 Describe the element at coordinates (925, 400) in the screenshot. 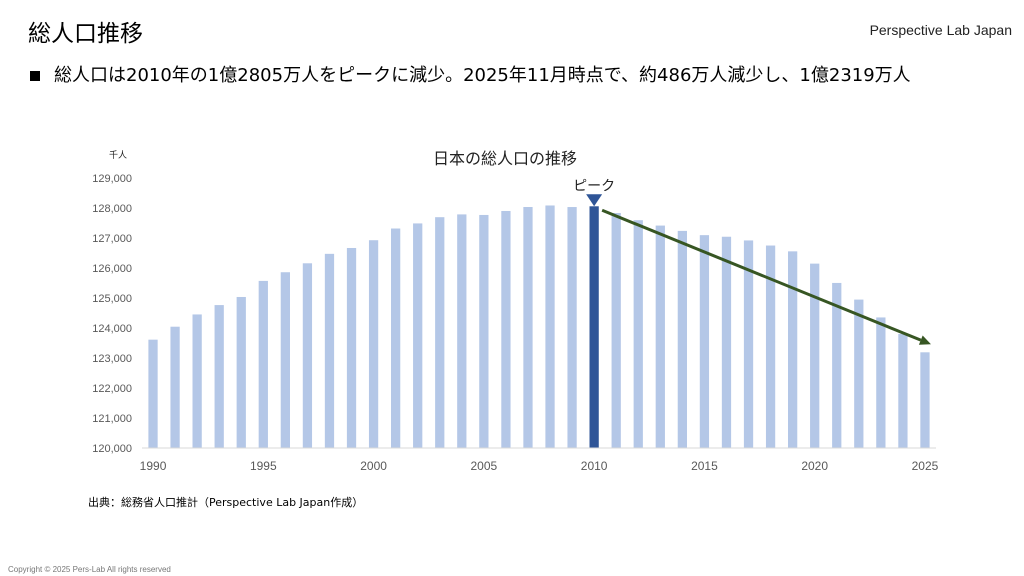

I see `bar-2025` at that location.